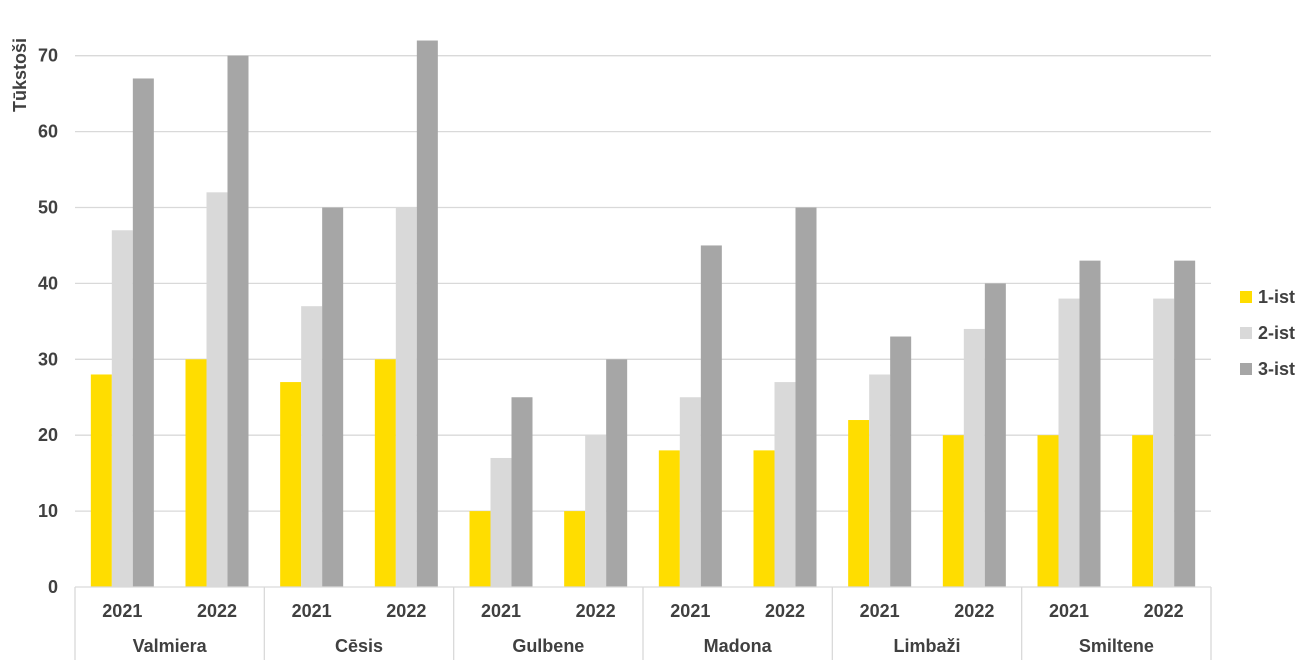 This screenshot has height=668, width=1316. What do you see at coordinates (20, 75) in the screenshot?
I see `y-axis-label: Tūkstoši` at bounding box center [20, 75].